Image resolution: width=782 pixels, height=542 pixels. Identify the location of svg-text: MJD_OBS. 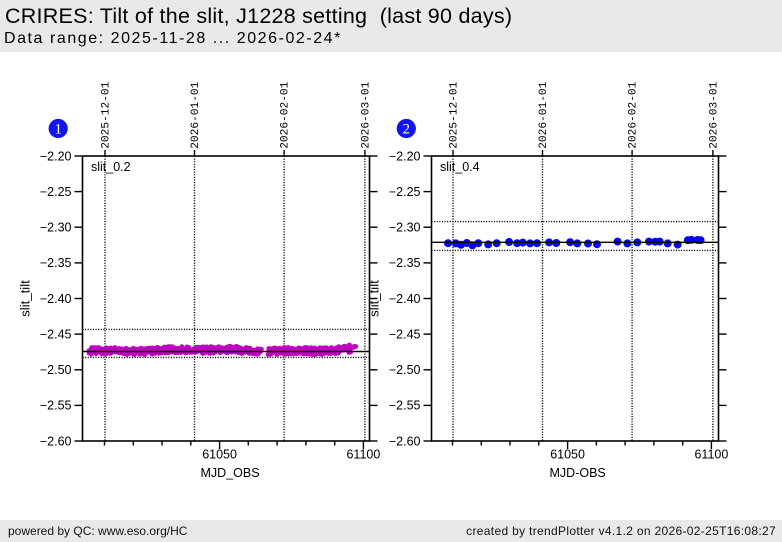
(230, 473).